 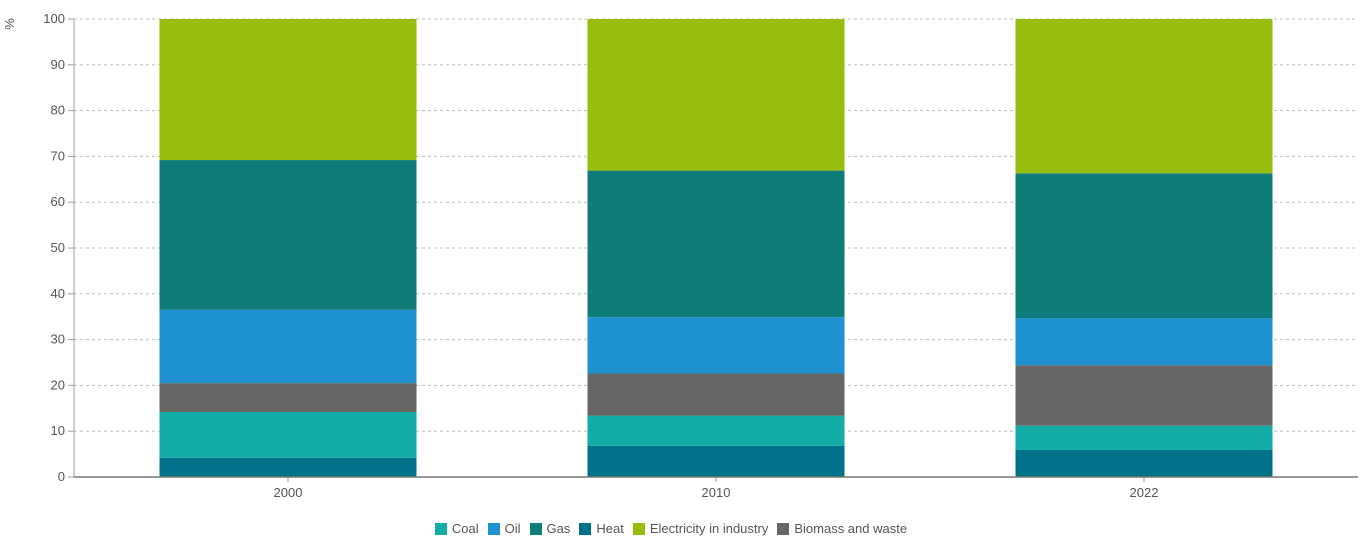 I want to click on legend-item-electricity-in-industry: Electricity in industry, so click(x=700, y=528).